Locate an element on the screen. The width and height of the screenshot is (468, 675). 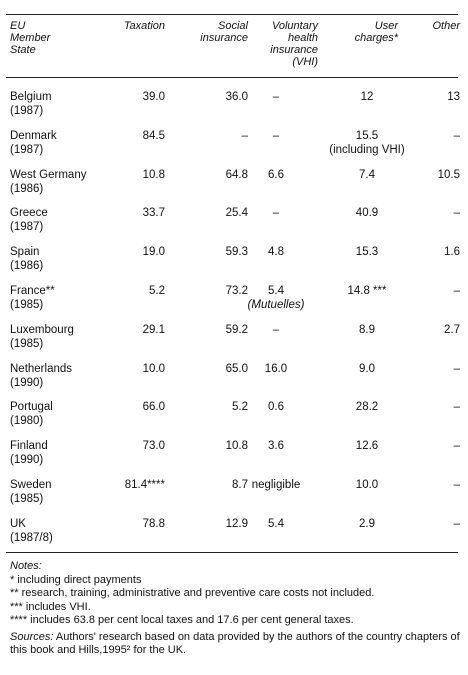
member-state: Netherlands (1990) is located at coordinates (41, 375).